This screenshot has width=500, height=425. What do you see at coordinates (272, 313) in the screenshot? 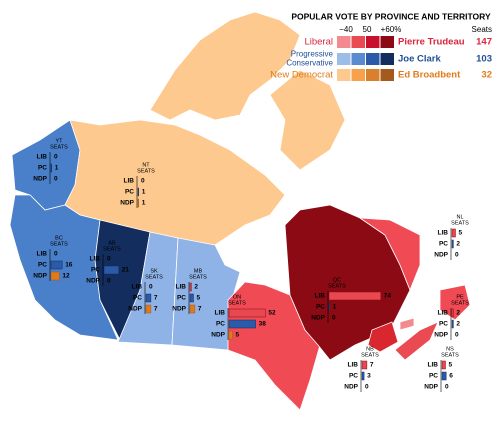
I see `seat-count: 52` at bounding box center [272, 313].